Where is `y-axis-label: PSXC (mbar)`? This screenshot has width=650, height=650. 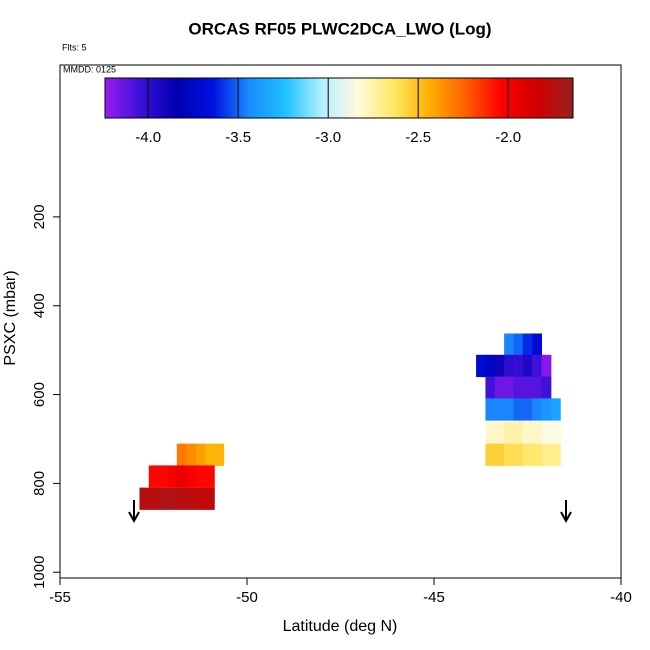
y-axis-label: PSXC (mbar) is located at coordinates (10, 317).